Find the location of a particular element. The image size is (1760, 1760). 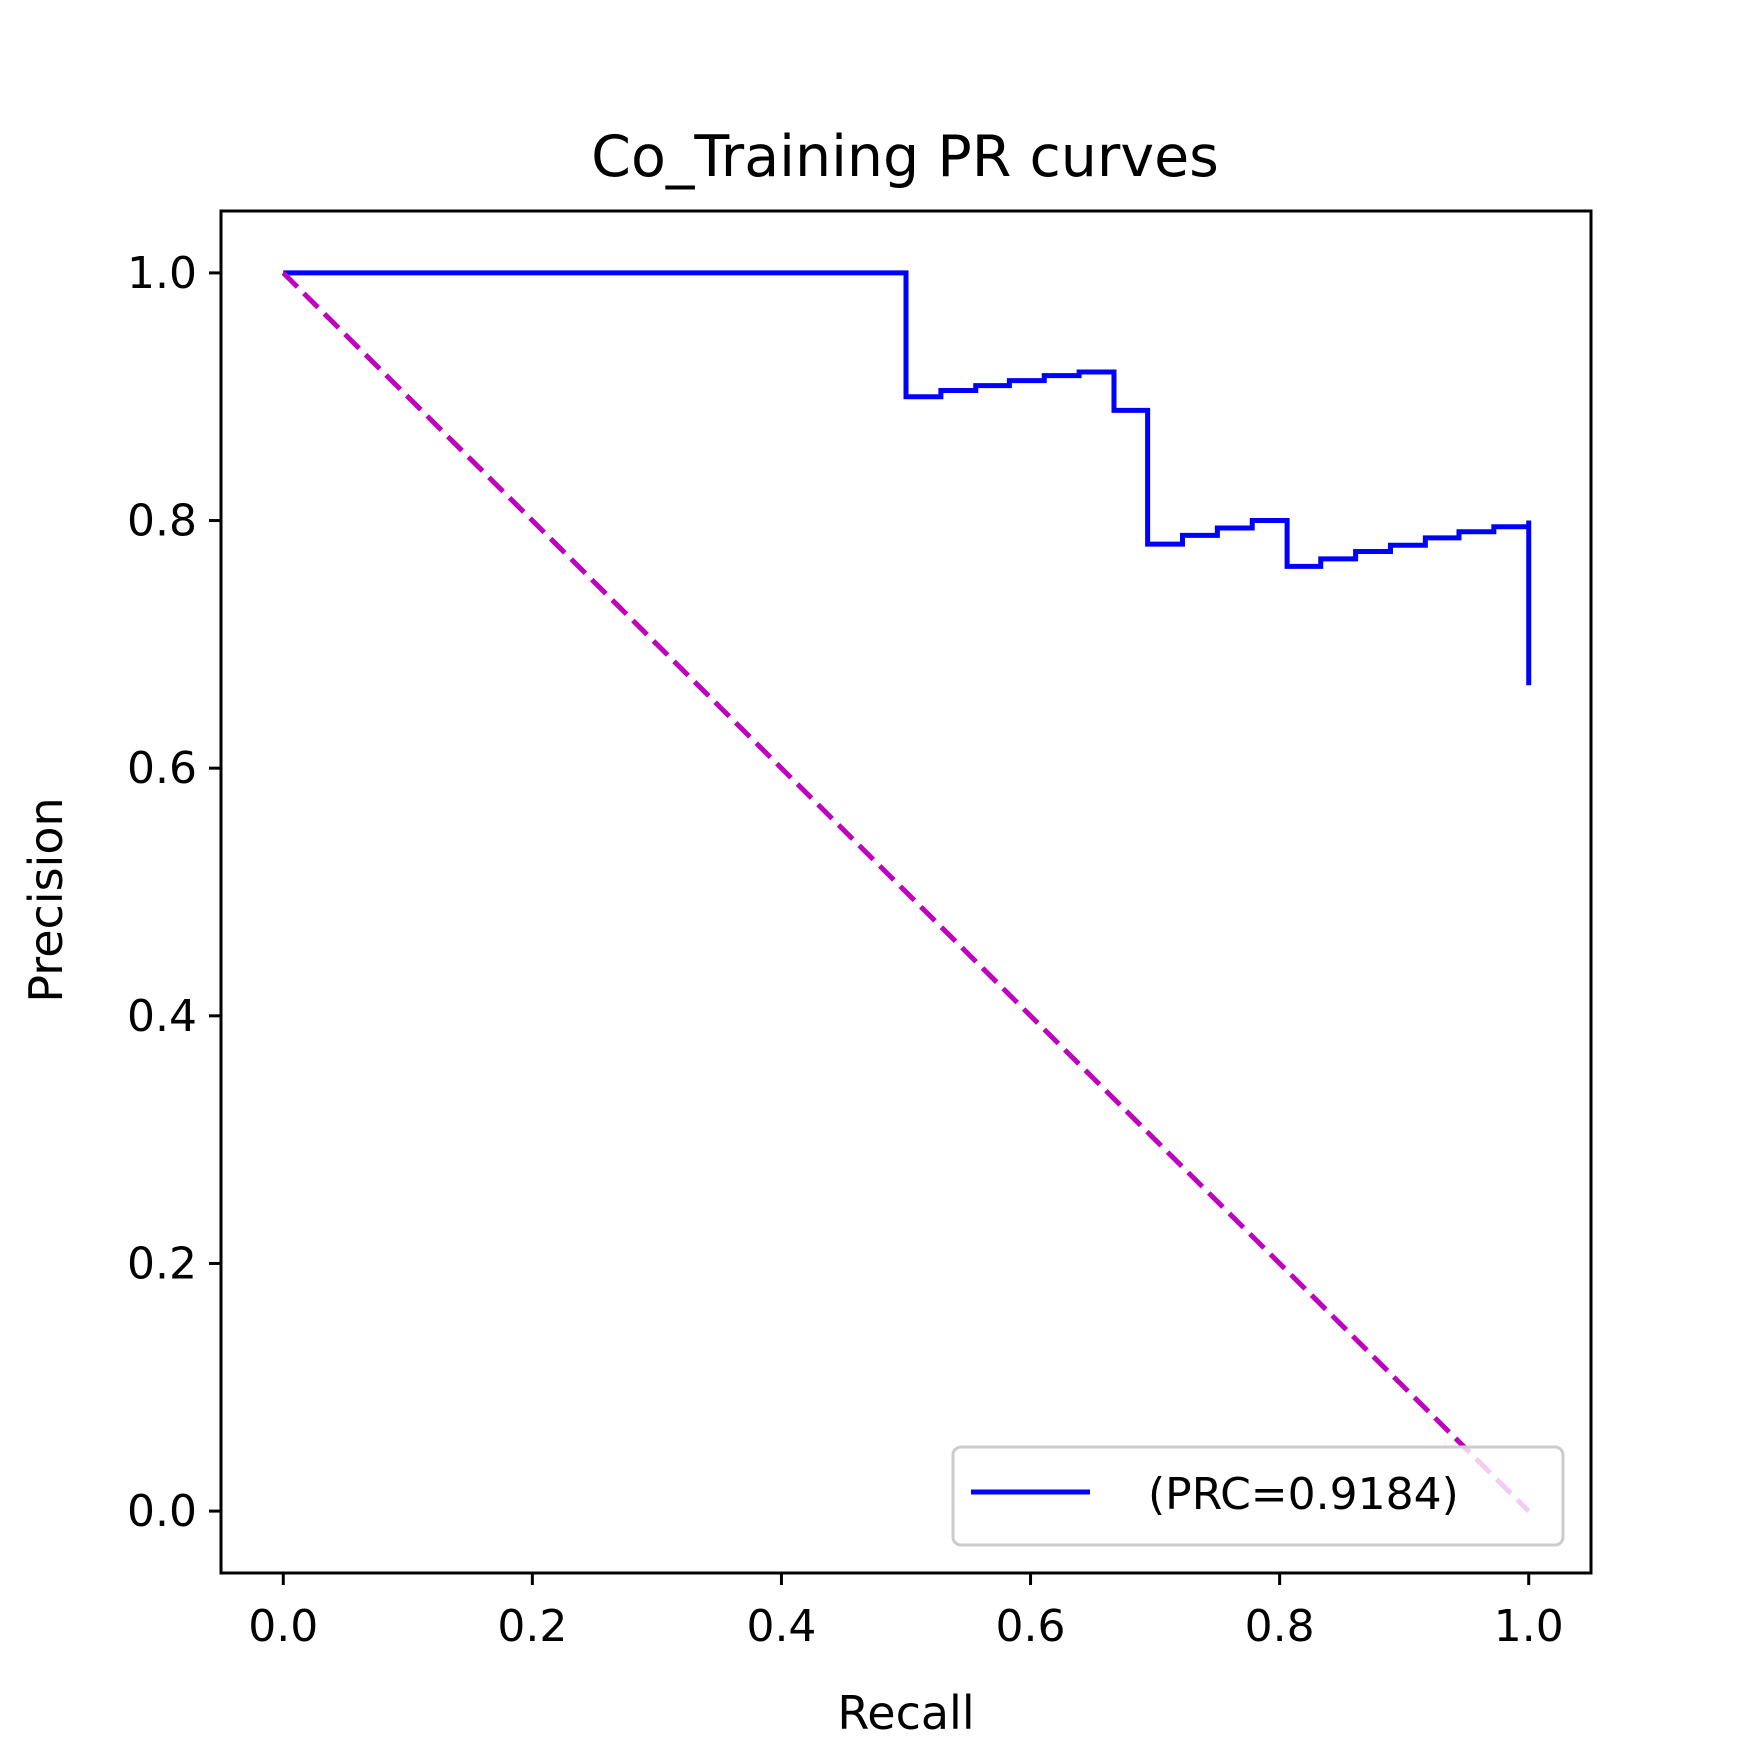

y-tick-label: 0.2 is located at coordinates (162, 1263).